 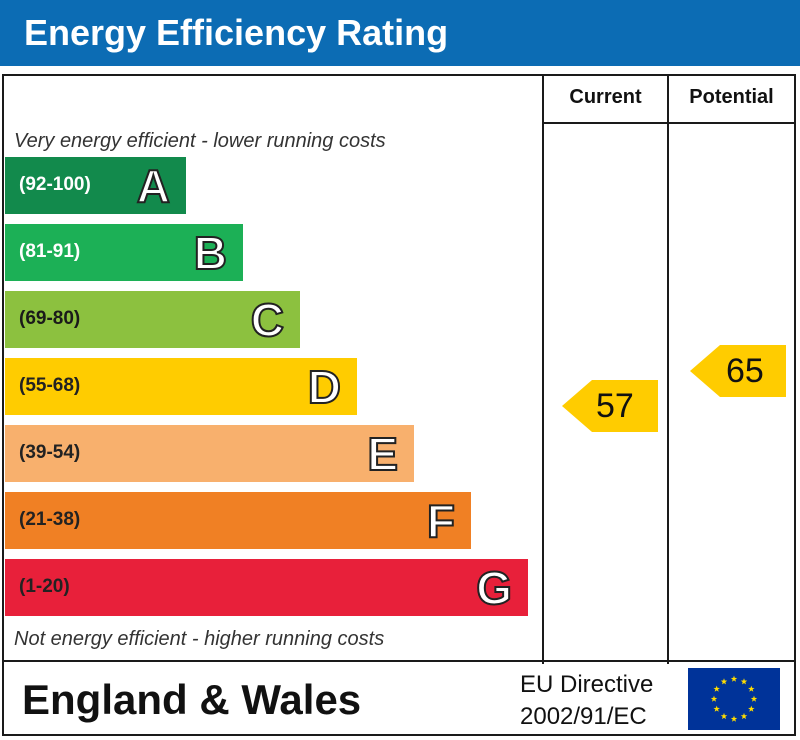 I want to click on divider-current, so click(x=543, y=369).